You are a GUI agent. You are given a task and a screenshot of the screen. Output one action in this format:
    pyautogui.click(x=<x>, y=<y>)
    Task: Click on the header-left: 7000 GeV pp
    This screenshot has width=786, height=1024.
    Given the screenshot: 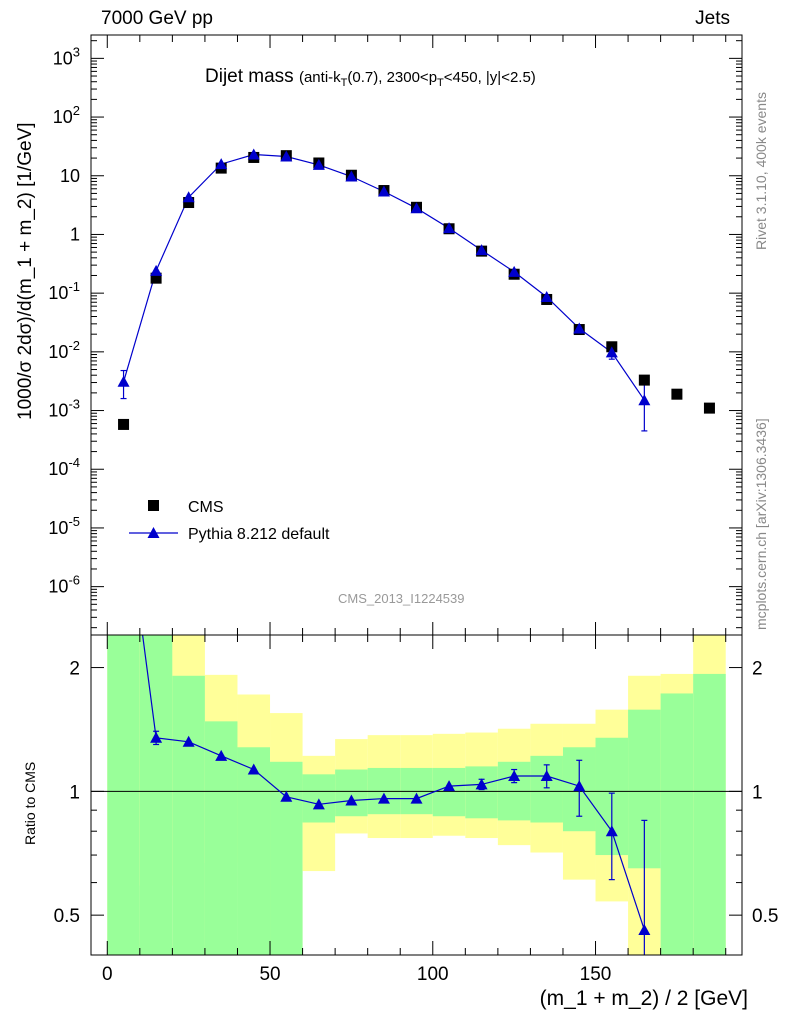 What is the action you would take?
    pyautogui.click(x=157, y=18)
    